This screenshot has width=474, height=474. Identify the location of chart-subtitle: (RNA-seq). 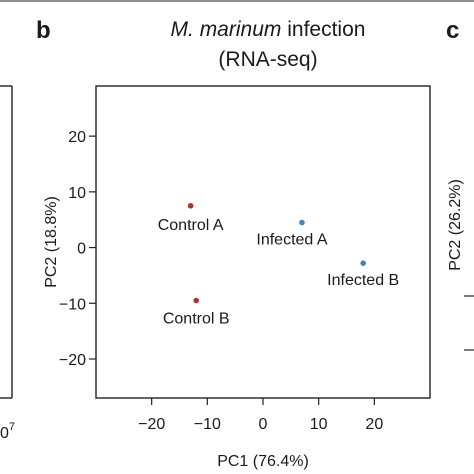
(267, 59).